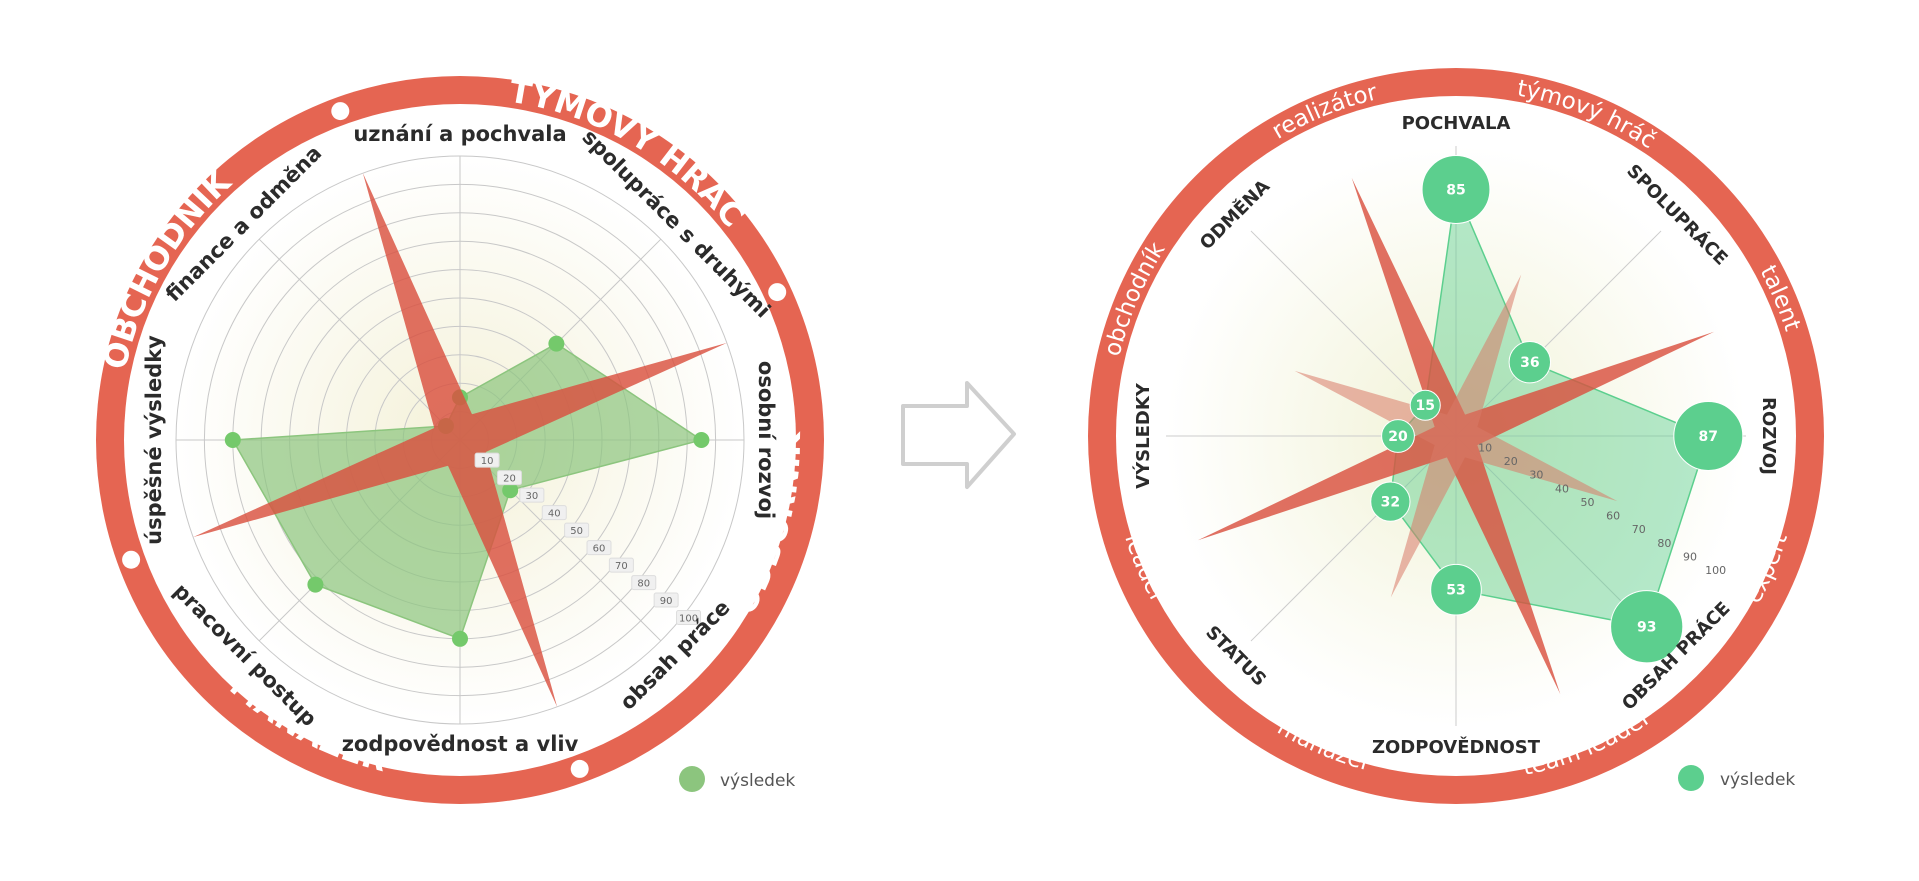  I want to click on data-value-label: 15, so click(1424, 406).